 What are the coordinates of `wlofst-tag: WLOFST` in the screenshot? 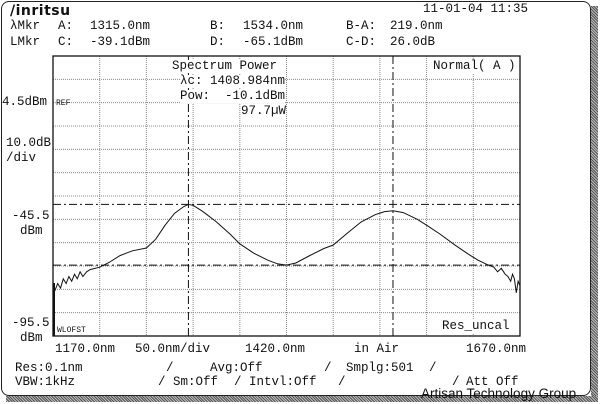 It's located at (71, 330).